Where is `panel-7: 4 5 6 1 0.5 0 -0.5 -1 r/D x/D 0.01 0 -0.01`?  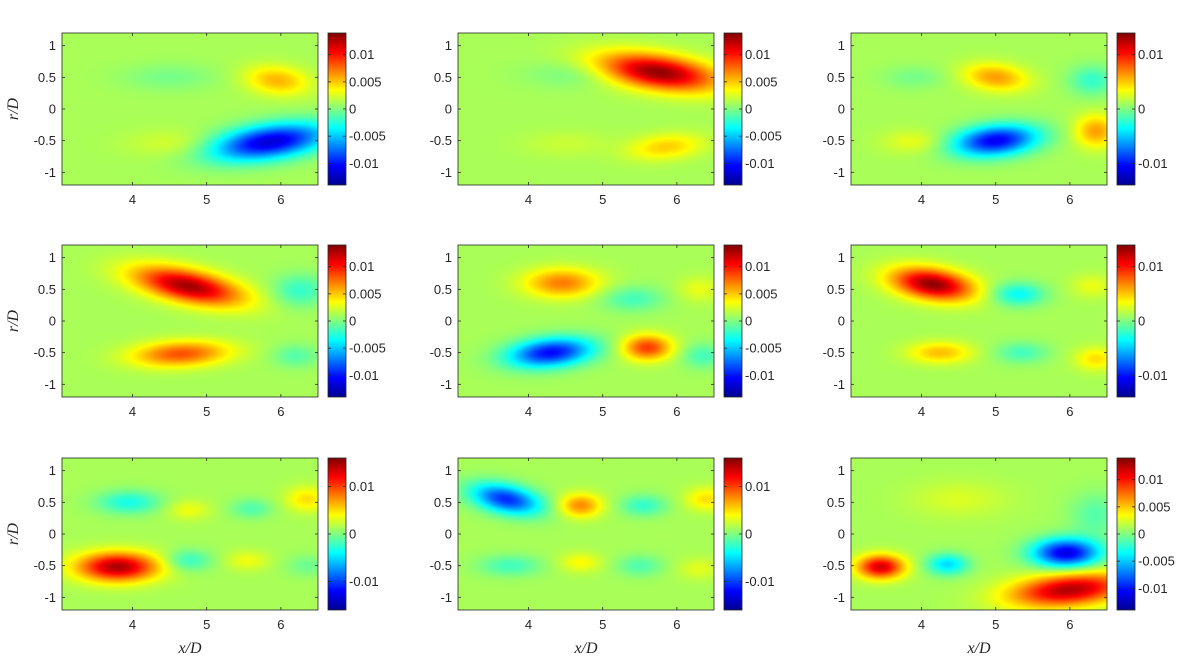 panel-7: 4 5 6 1 0.5 0 -0.5 -1 r/D x/D 0.01 0 -0.01 is located at coordinates (192, 557).